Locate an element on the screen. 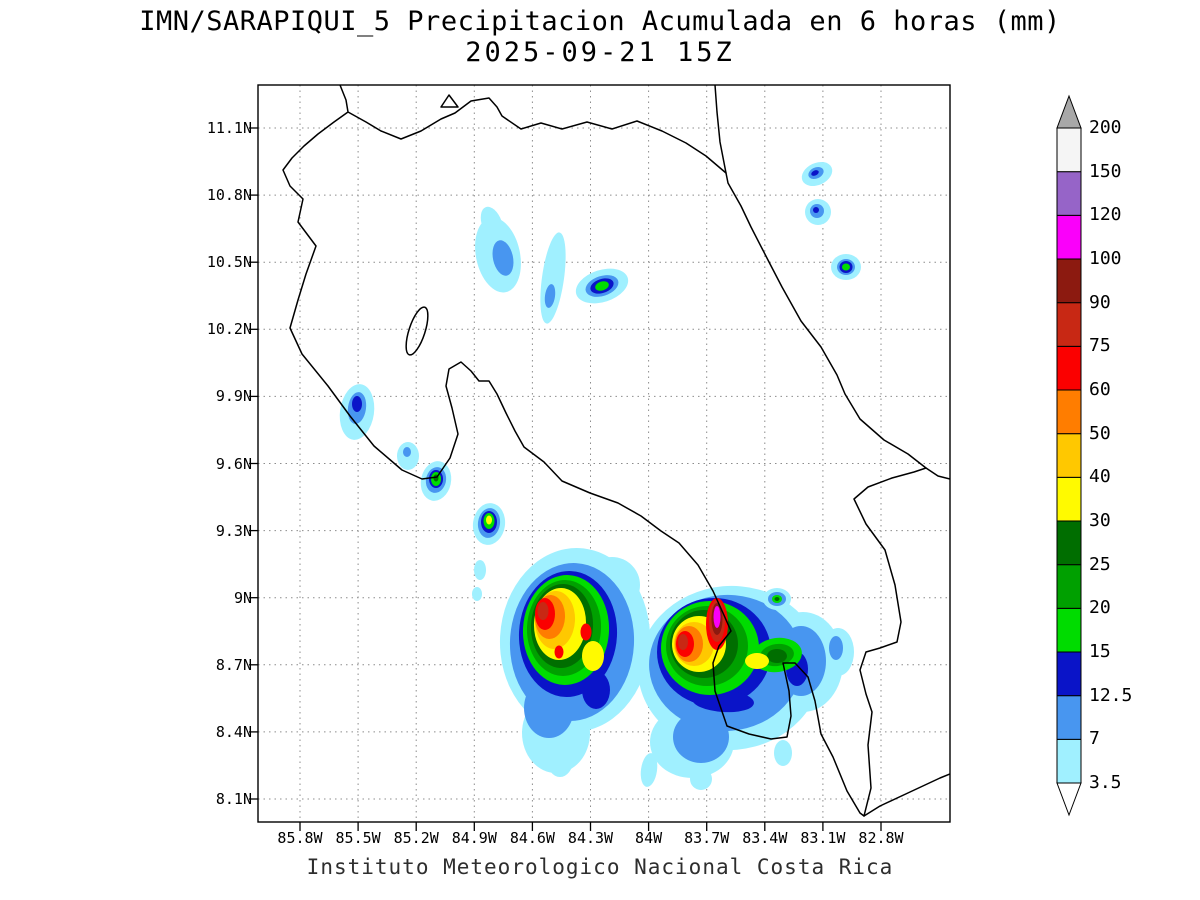  inland-lake is located at coordinates (417, 331).